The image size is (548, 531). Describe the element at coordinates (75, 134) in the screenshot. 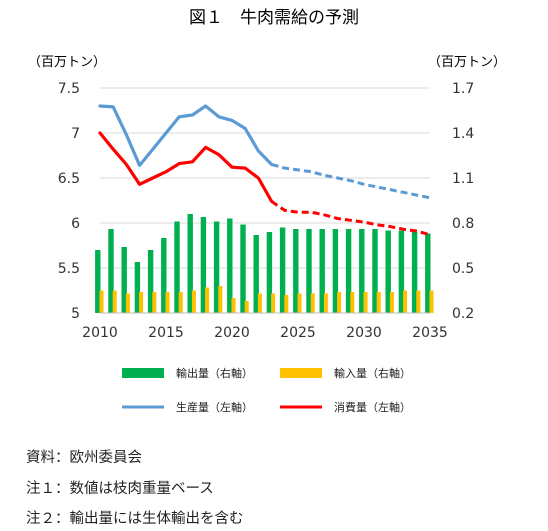

I see `left-tick-label: 7` at that location.